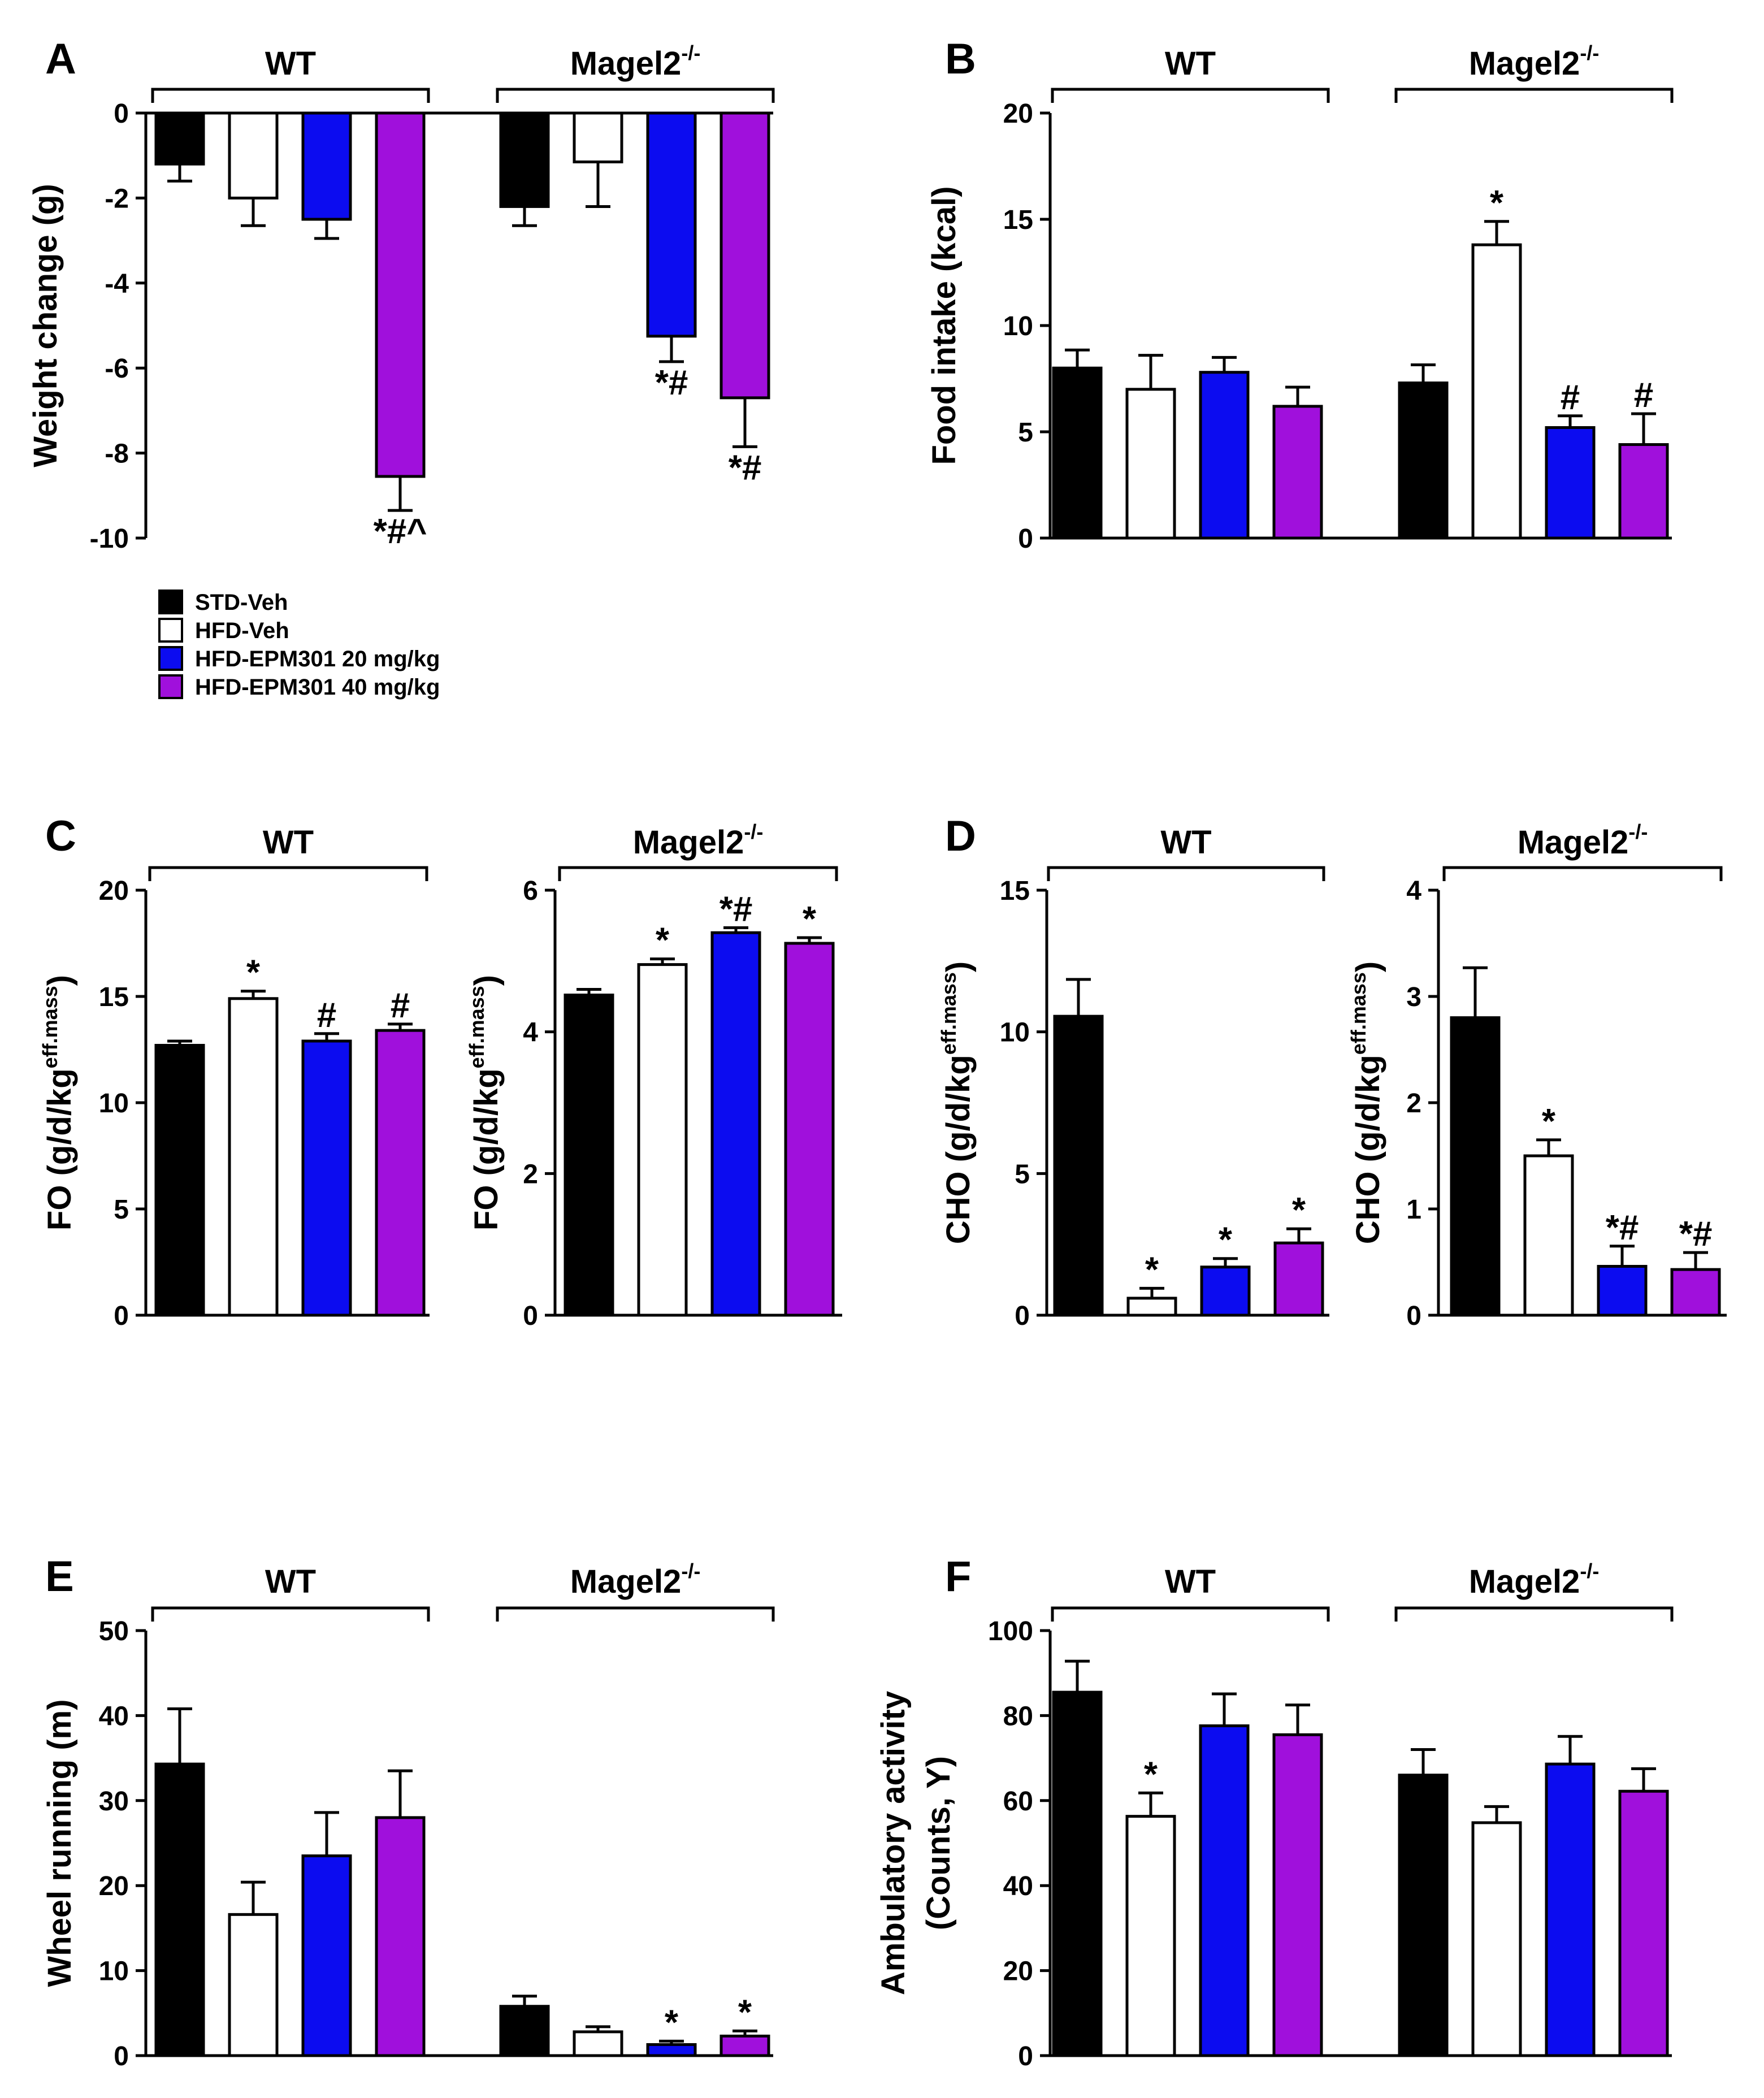  Describe the element at coordinates (1133, 1071) in the screenshot. I see `panel-D: D CHO (g/d/kgeff.mass) 0 5 10 15 WT * * *` at that location.